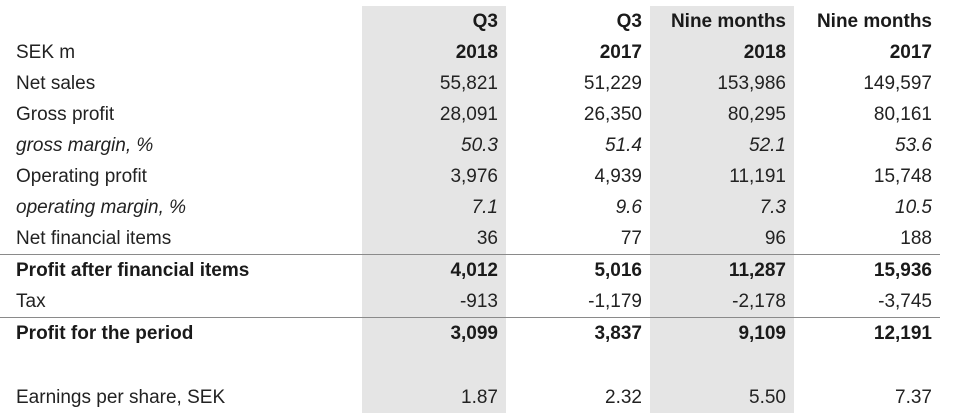  I want to click on spacer-row, so click(470, 365).